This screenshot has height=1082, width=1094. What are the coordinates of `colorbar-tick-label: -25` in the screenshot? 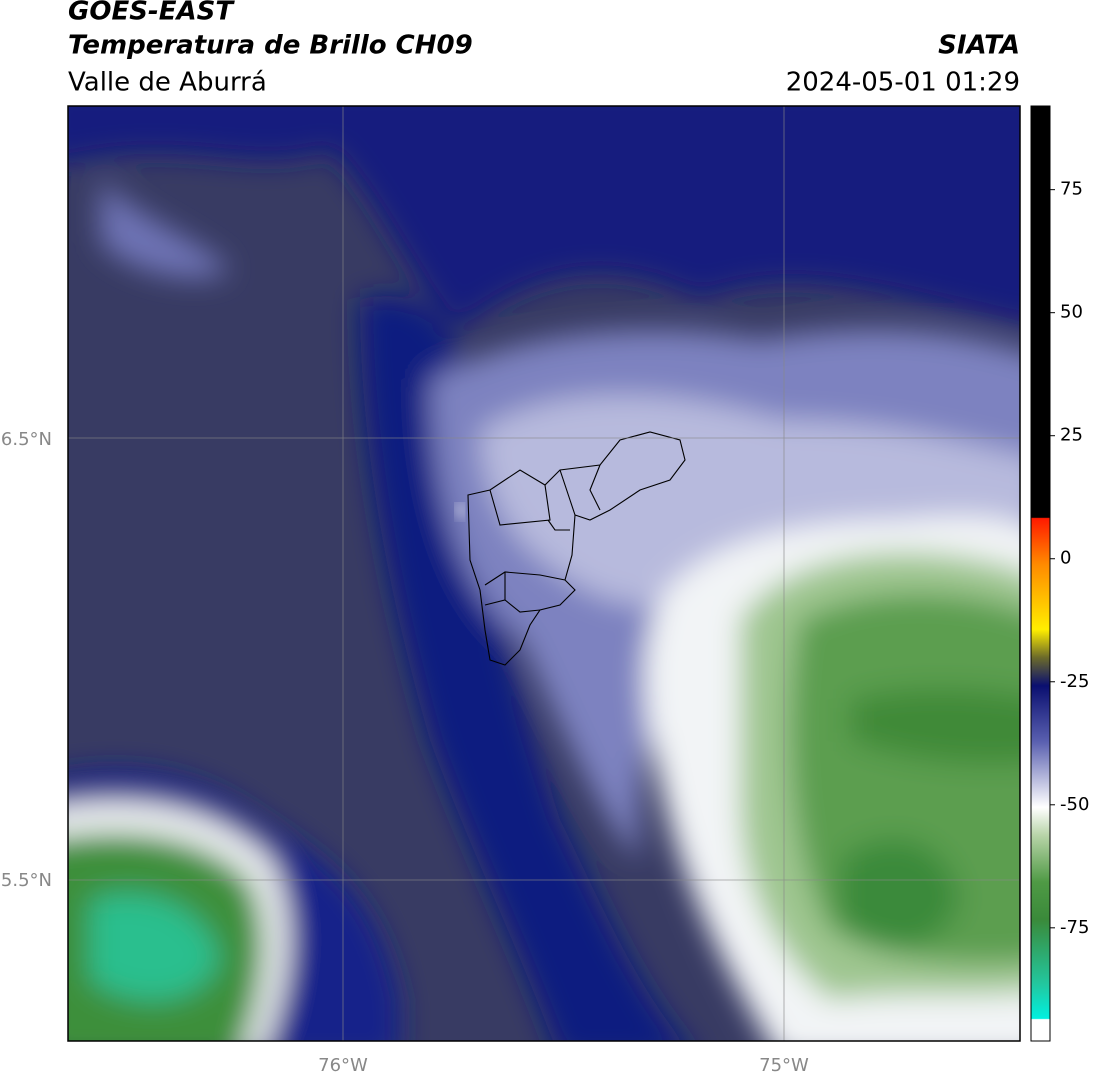 It's located at (1074, 681).